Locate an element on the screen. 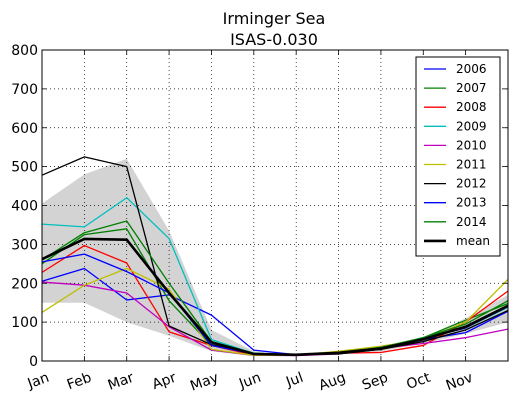  y-tick-label: 700 is located at coordinates (24, 90).